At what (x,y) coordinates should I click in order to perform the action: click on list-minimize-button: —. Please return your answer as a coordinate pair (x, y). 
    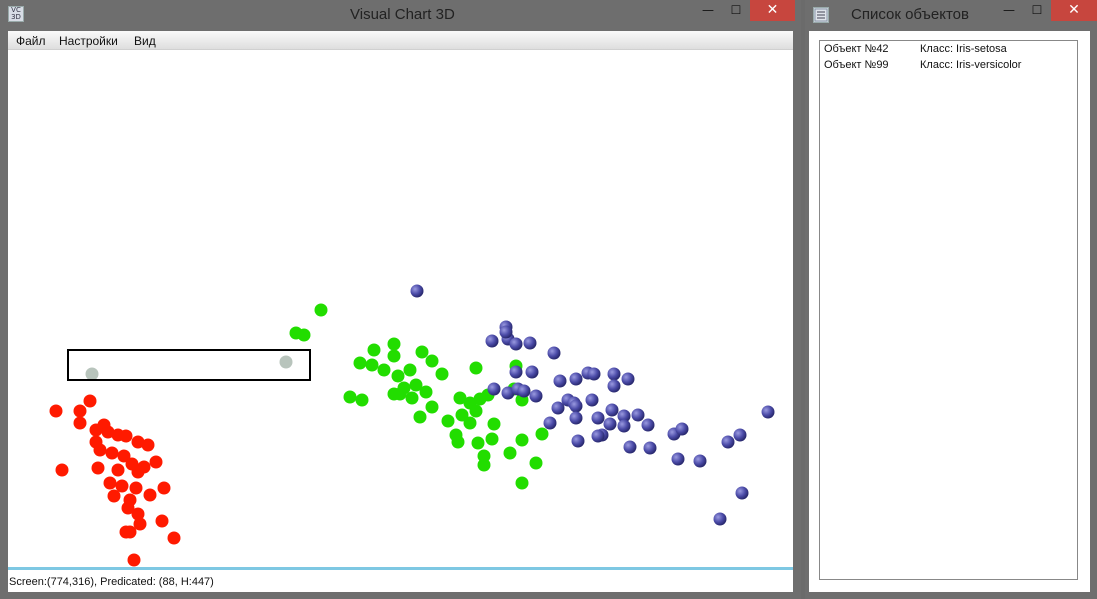
    Looking at the image, I should click on (1009, 10).